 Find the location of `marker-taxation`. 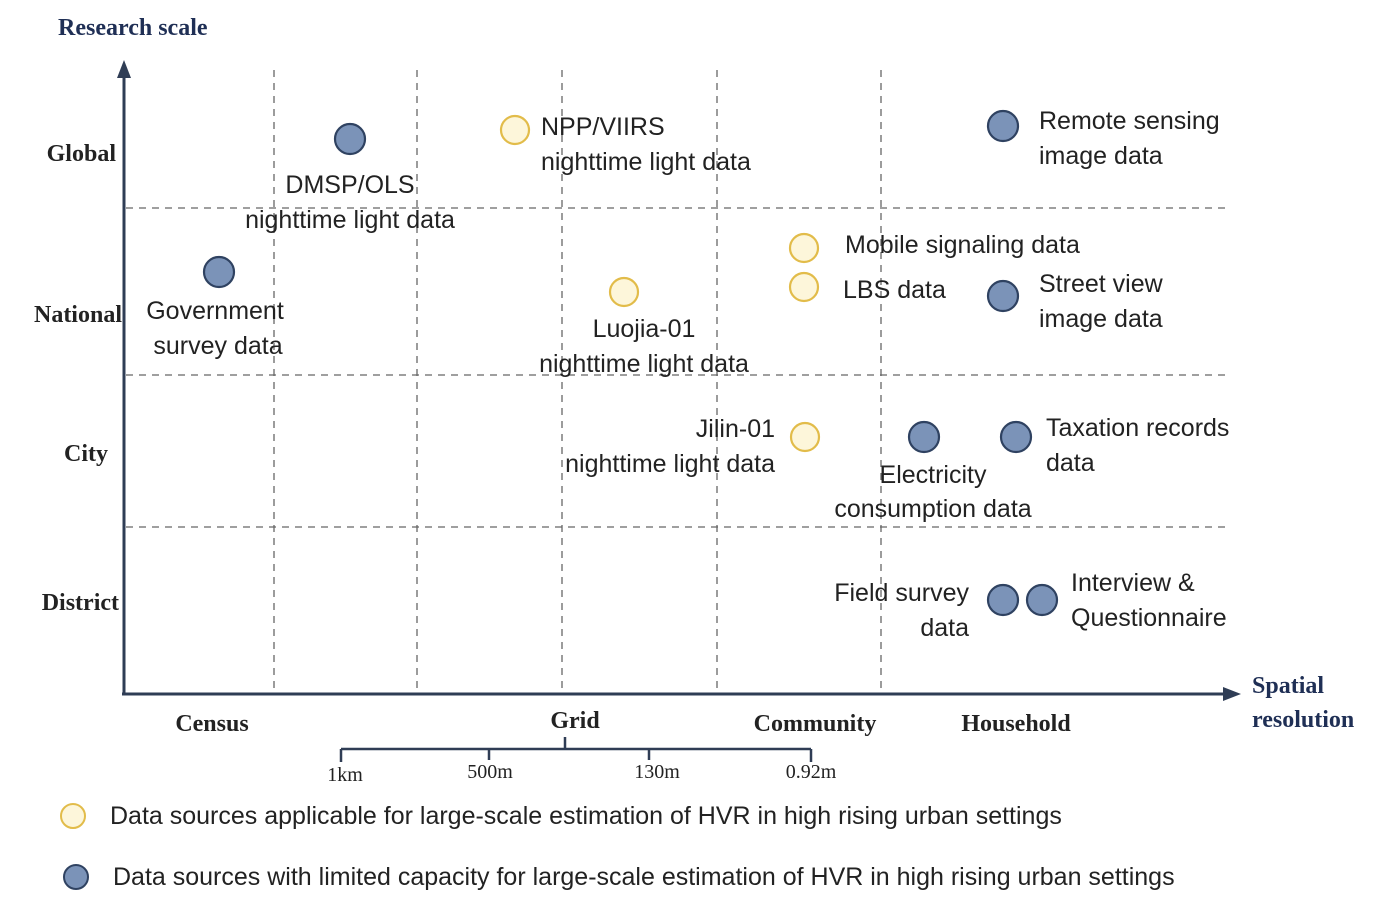

marker-taxation is located at coordinates (1016, 437).